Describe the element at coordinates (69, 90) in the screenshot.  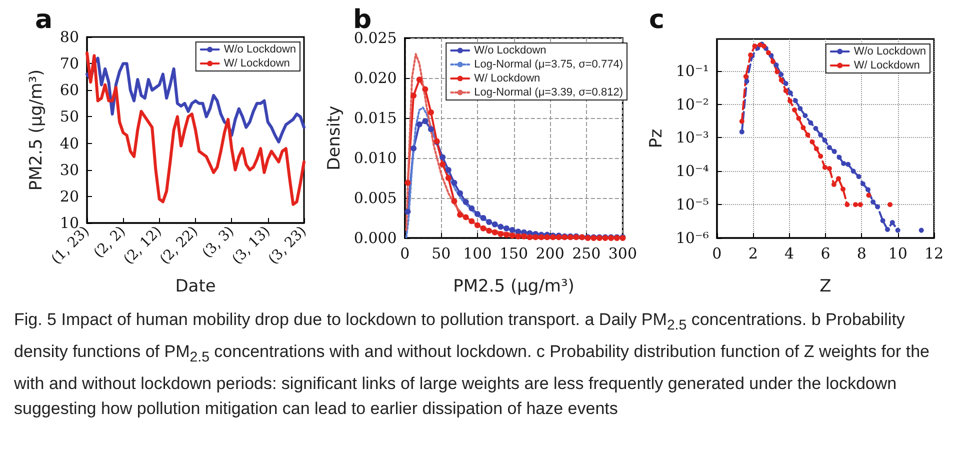
I see `y-tick-label: 60` at that location.